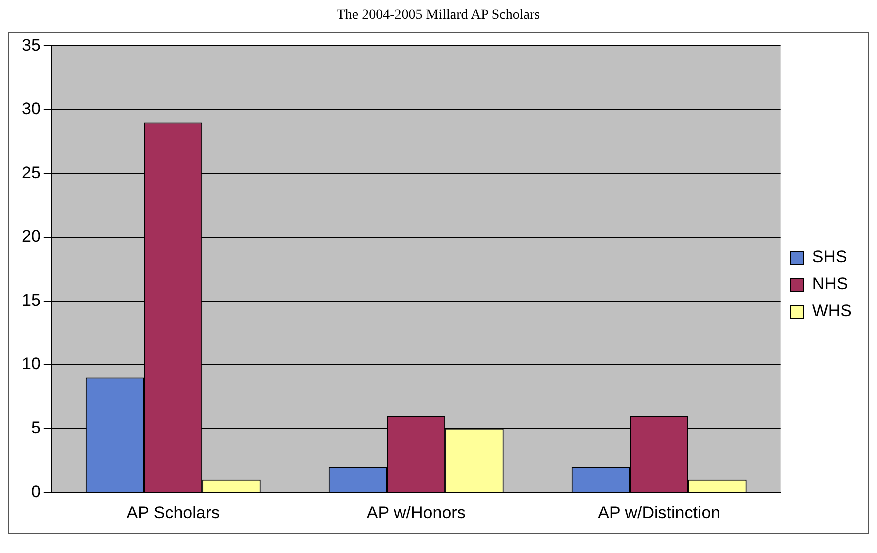 This screenshot has height=553, width=877. Describe the element at coordinates (416, 512) in the screenshot. I see `x-tick-label: AP w/Honors` at that location.